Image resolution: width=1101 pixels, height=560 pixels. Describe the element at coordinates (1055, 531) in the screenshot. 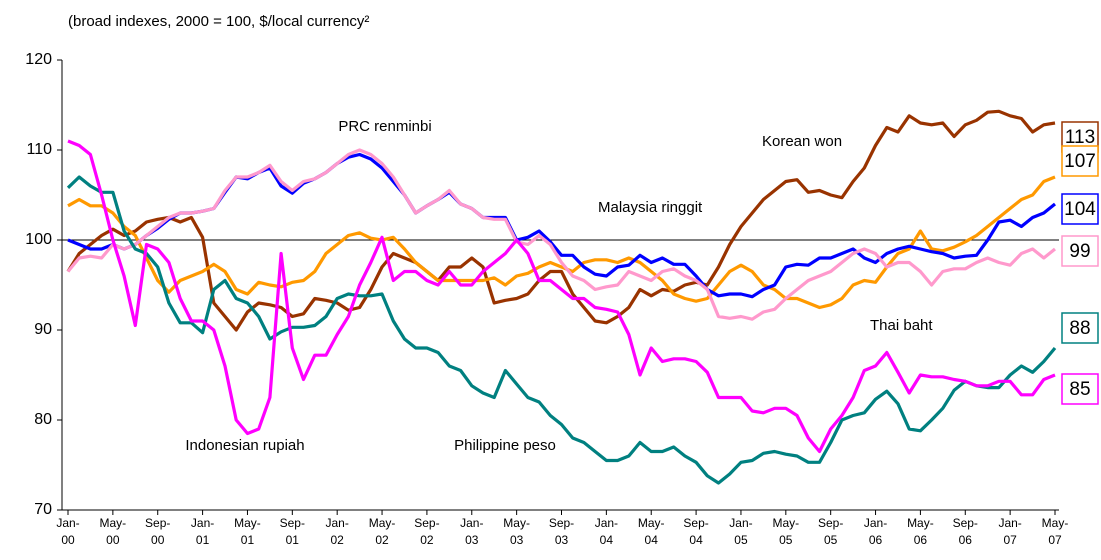

I see `x-tick-label: May-07` at that location.